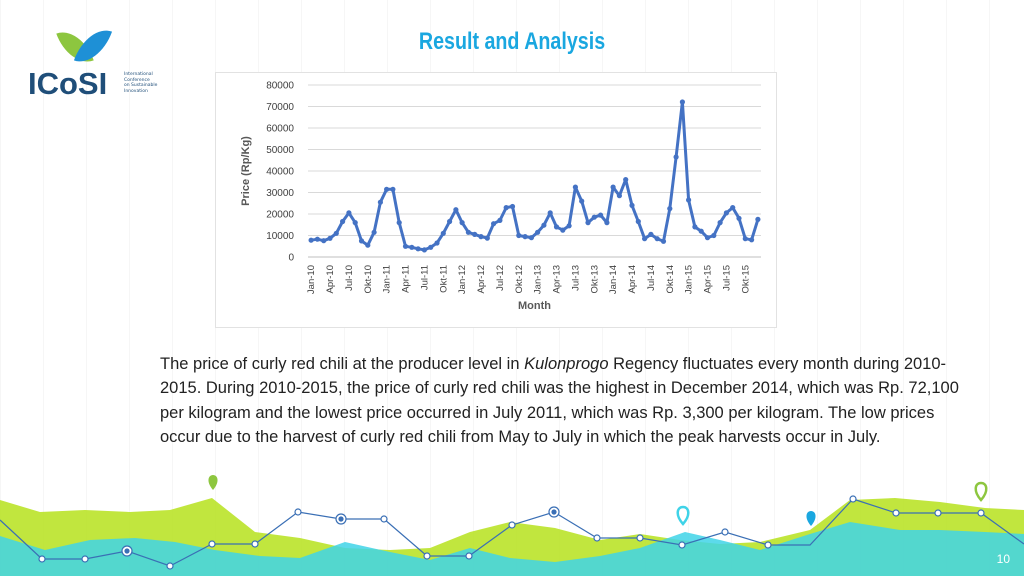 The image size is (1024, 576). Describe the element at coordinates (557, 279) in the screenshot. I see `x-tick-label: Apr-13` at that location.